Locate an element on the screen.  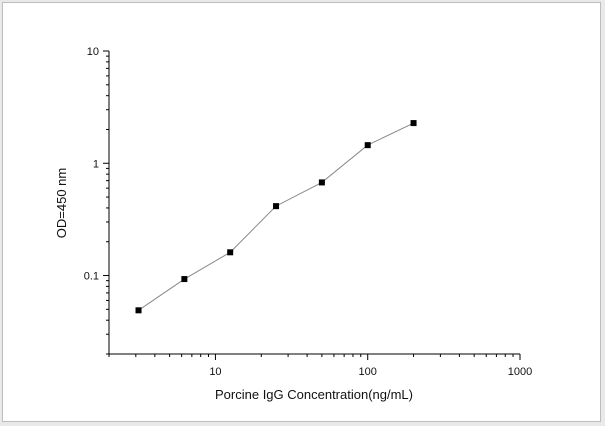
y-ticks: 0.1 1 10 is located at coordinates (96, 200).